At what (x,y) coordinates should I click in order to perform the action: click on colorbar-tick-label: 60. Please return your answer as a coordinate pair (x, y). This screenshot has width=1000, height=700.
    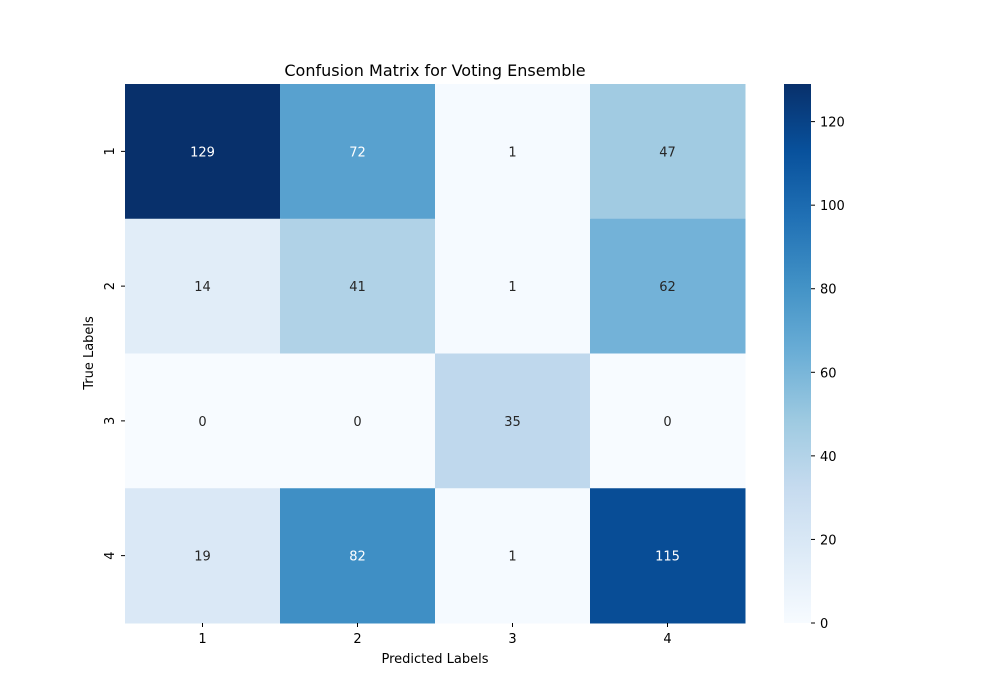
    Looking at the image, I should click on (828, 373).